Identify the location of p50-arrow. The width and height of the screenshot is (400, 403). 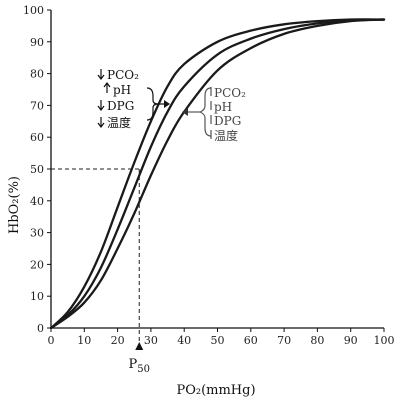
(139, 346).